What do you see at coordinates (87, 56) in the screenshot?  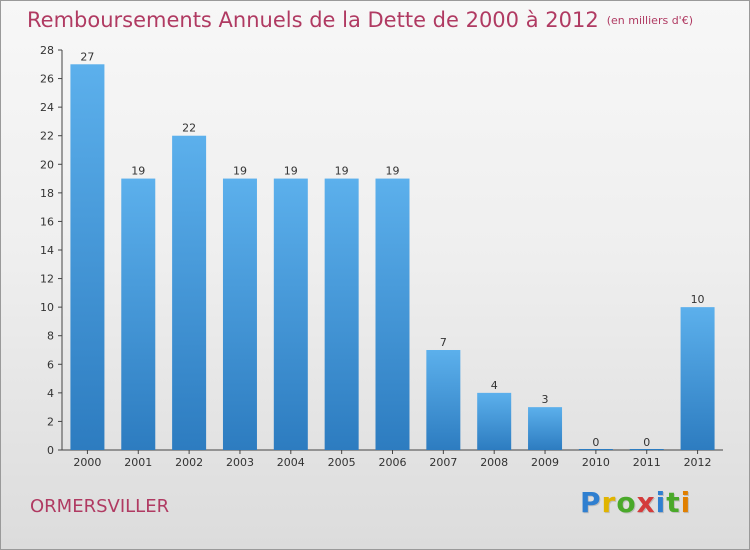 I see `value-label: 27` at bounding box center [87, 56].